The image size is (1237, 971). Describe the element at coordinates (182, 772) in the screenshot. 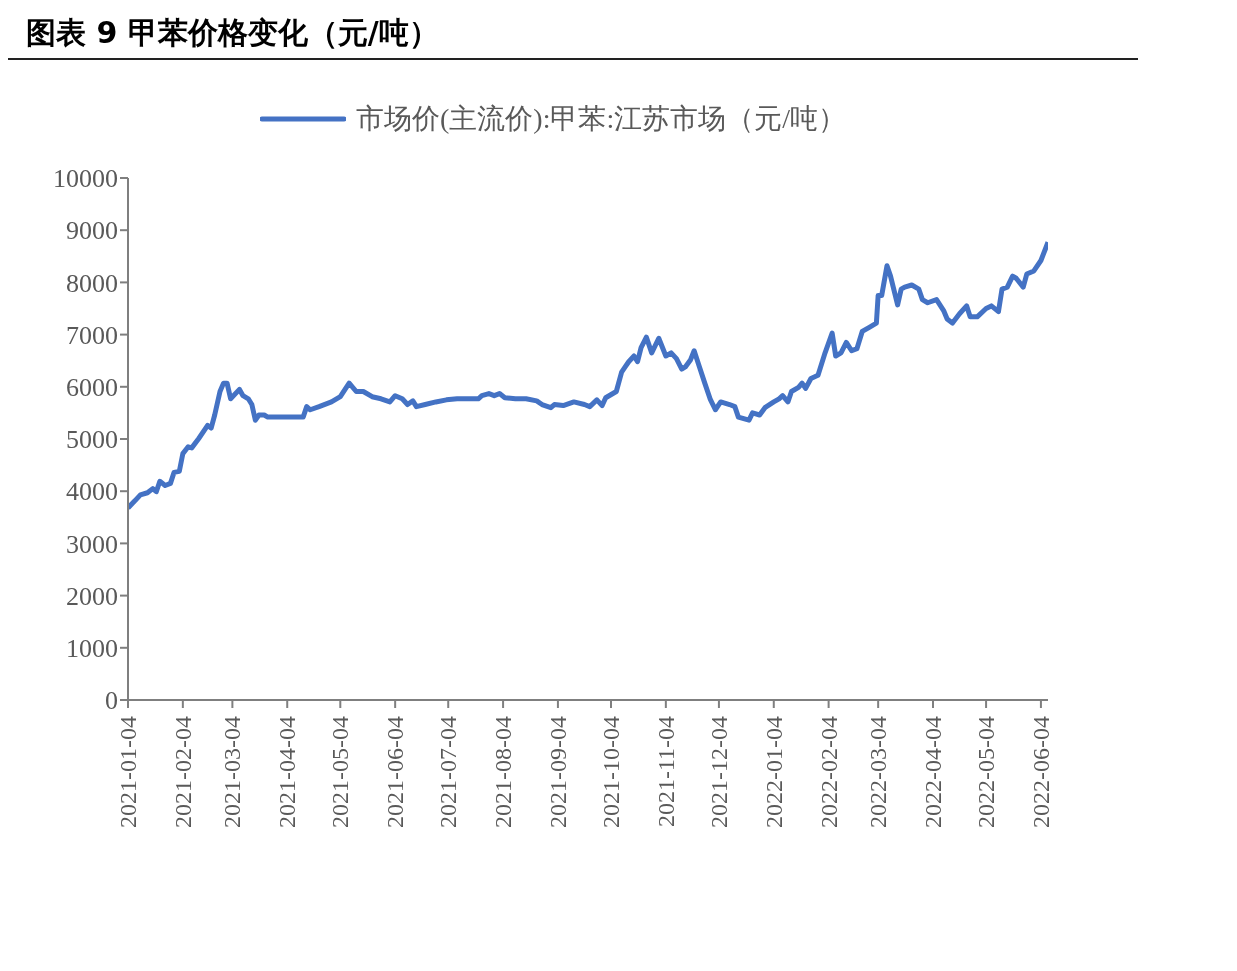

I see `x-tick-label: 2021-02-04` at that location.